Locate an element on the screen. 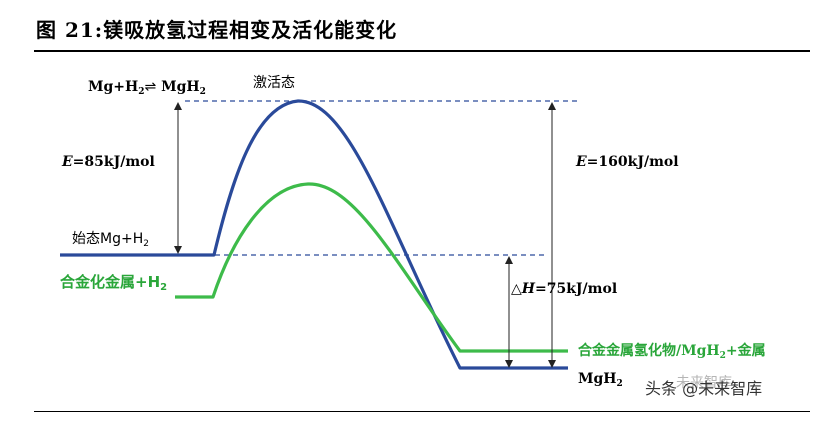 The image size is (815, 421). reaction-label: Mg+H2⇌ MgH2 is located at coordinates (147, 88).